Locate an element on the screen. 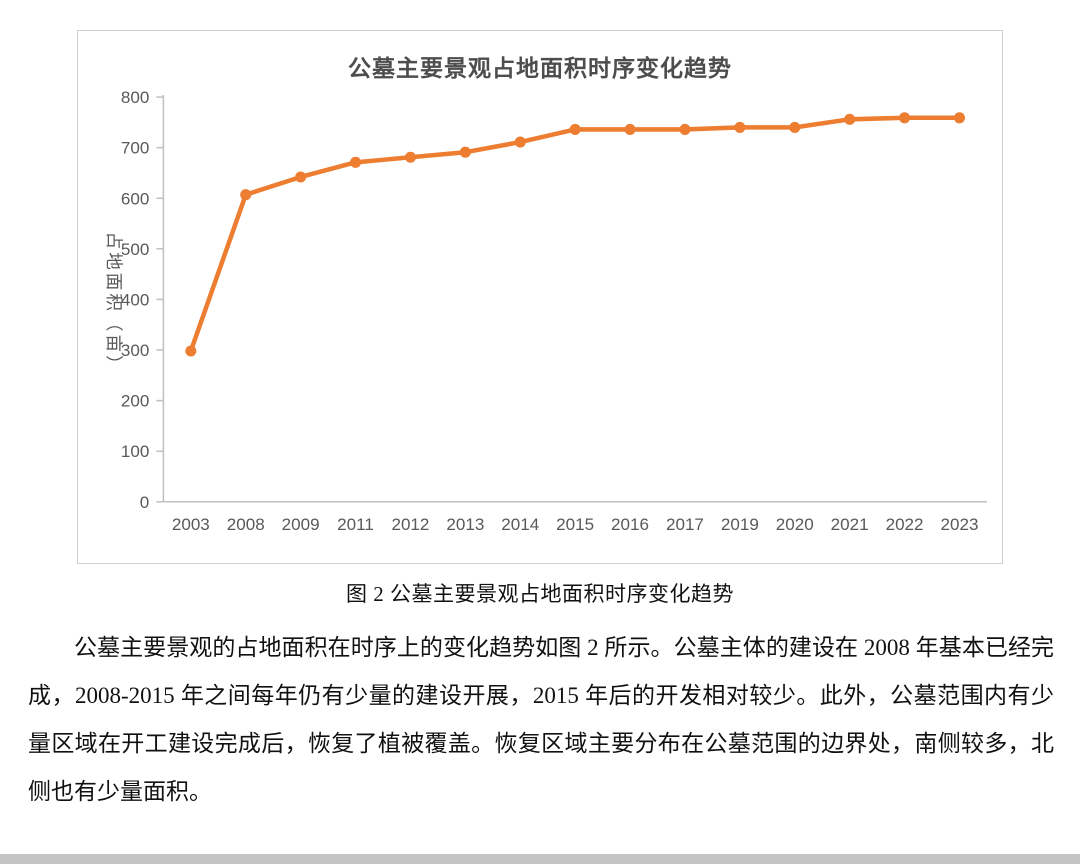 Image resolution: width=1080 pixels, height=864 pixels. svg-text: 2003 is located at coordinates (191, 524).